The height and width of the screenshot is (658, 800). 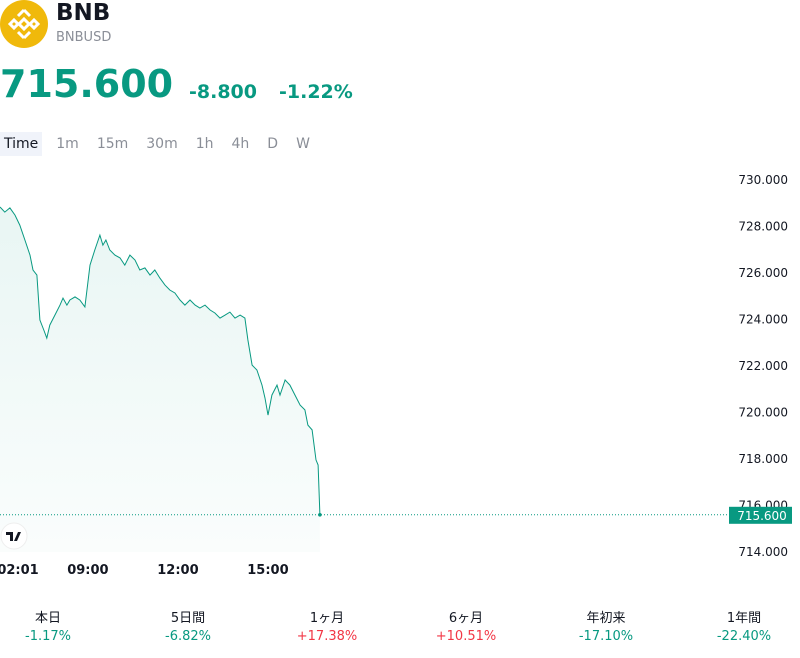 What do you see at coordinates (83, 13) in the screenshot?
I see `symbol-title: BNB` at bounding box center [83, 13].